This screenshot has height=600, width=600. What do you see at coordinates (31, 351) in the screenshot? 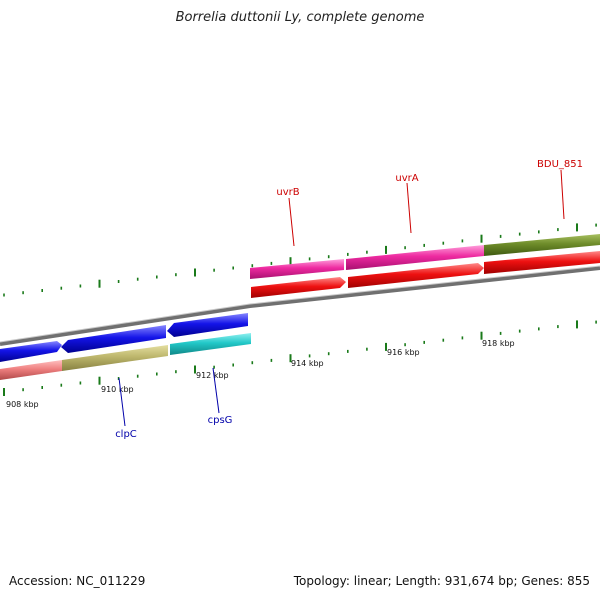
I see `left-gene-arrow` at bounding box center [31, 351].